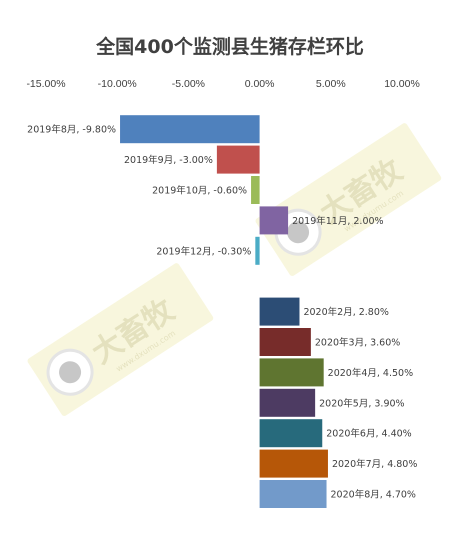 This screenshot has height=536, width=460. I want to click on data-label: 2019年11月, 2.00%, so click(337, 221).